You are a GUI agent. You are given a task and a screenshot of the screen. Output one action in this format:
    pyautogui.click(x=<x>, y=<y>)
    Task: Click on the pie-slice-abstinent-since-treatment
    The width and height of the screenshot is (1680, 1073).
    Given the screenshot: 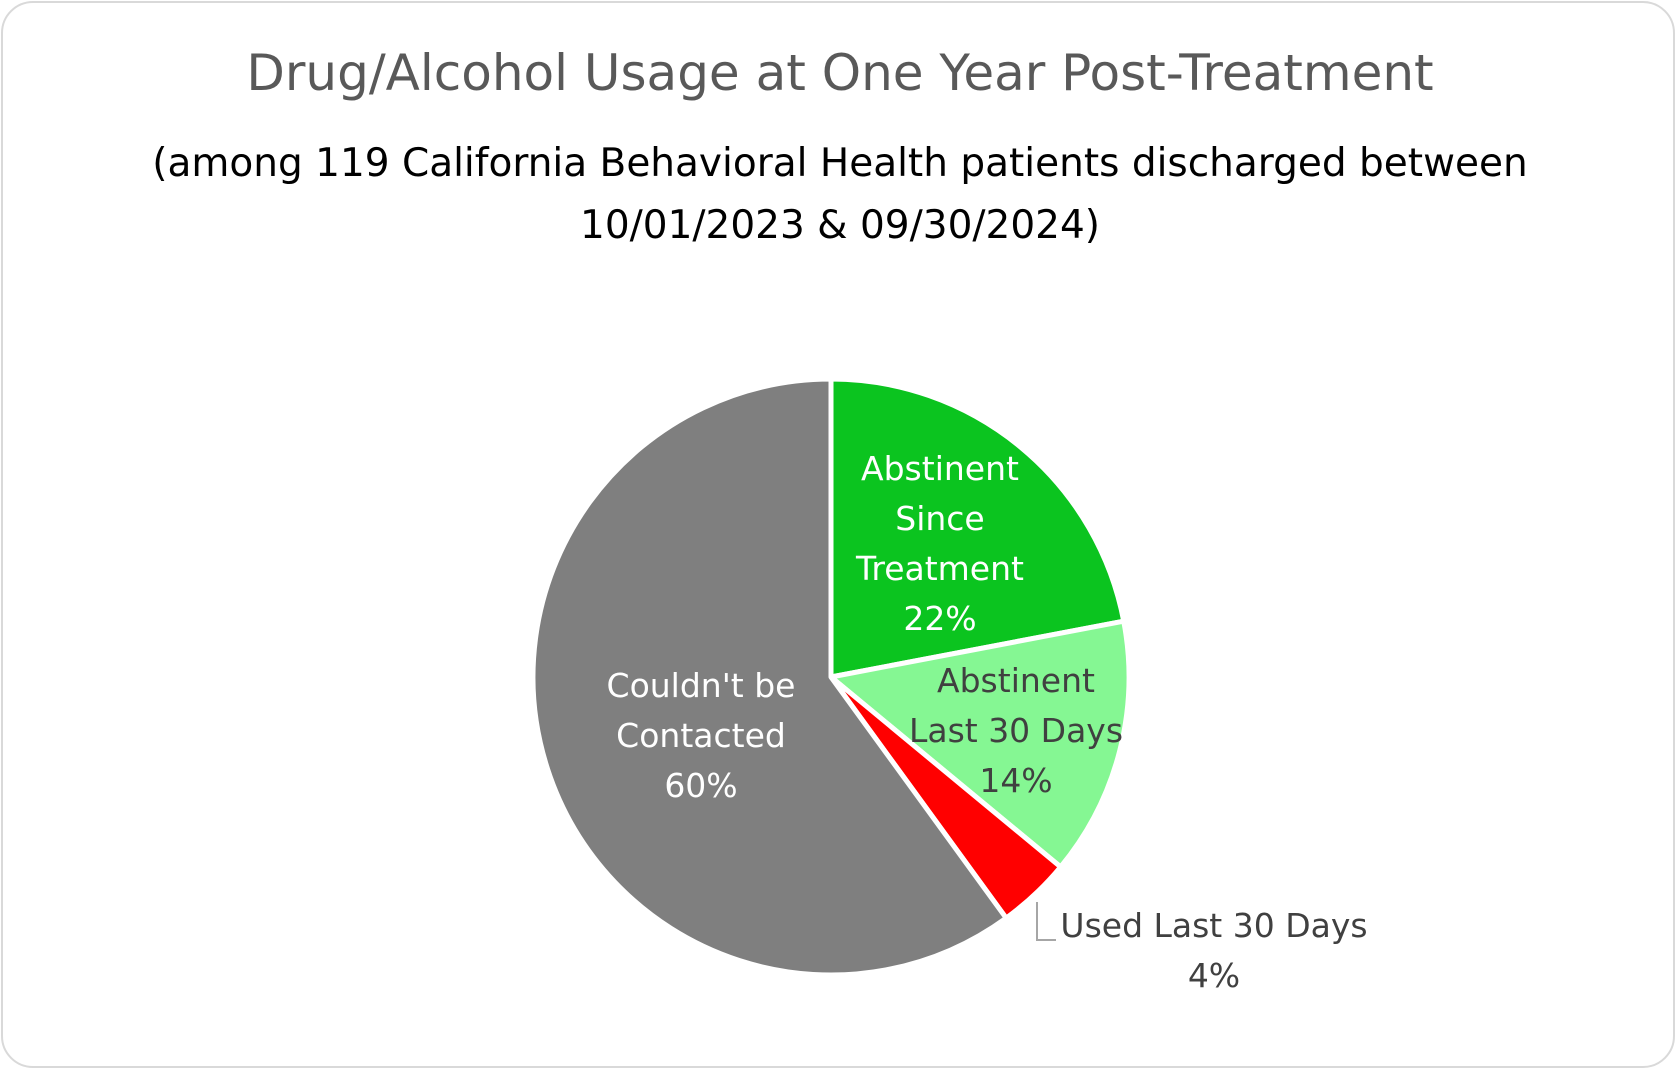 What is the action you would take?
    pyautogui.click(x=977, y=528)
    